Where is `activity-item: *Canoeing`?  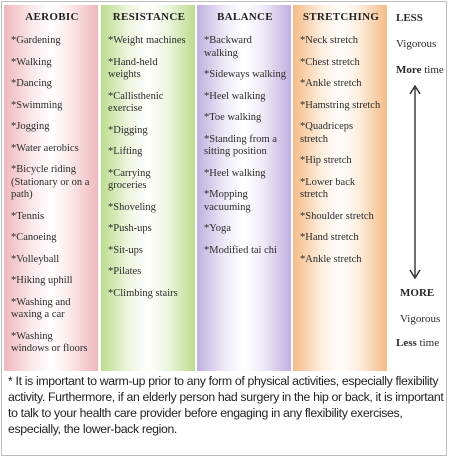 activity-item: *Canoeing is located at coordinates (34, 237).